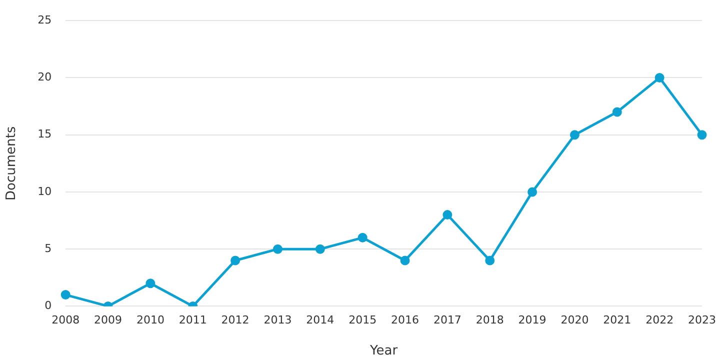 The height and width of the screenshot is (363, 724). Describe the element at coordinates (660, 320) in the screenshot. I see `x-tick-label: 2022` at that location.